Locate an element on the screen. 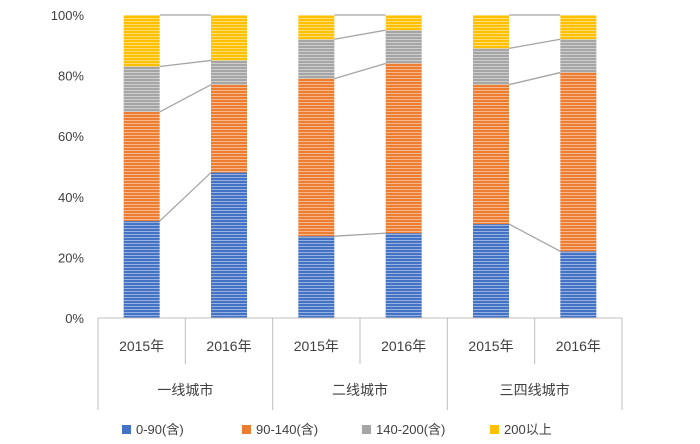  y-axis: 0% 20% 40% 60% 80% 100% is located at coordinates (68, 167).